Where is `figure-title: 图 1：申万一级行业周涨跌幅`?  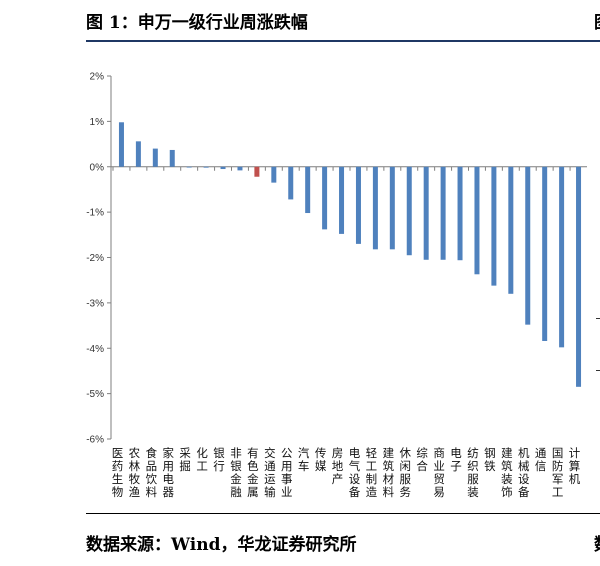 figure-title: 图 1：申万一级行业周涨跌幅 is located at coordinates (197, 23).